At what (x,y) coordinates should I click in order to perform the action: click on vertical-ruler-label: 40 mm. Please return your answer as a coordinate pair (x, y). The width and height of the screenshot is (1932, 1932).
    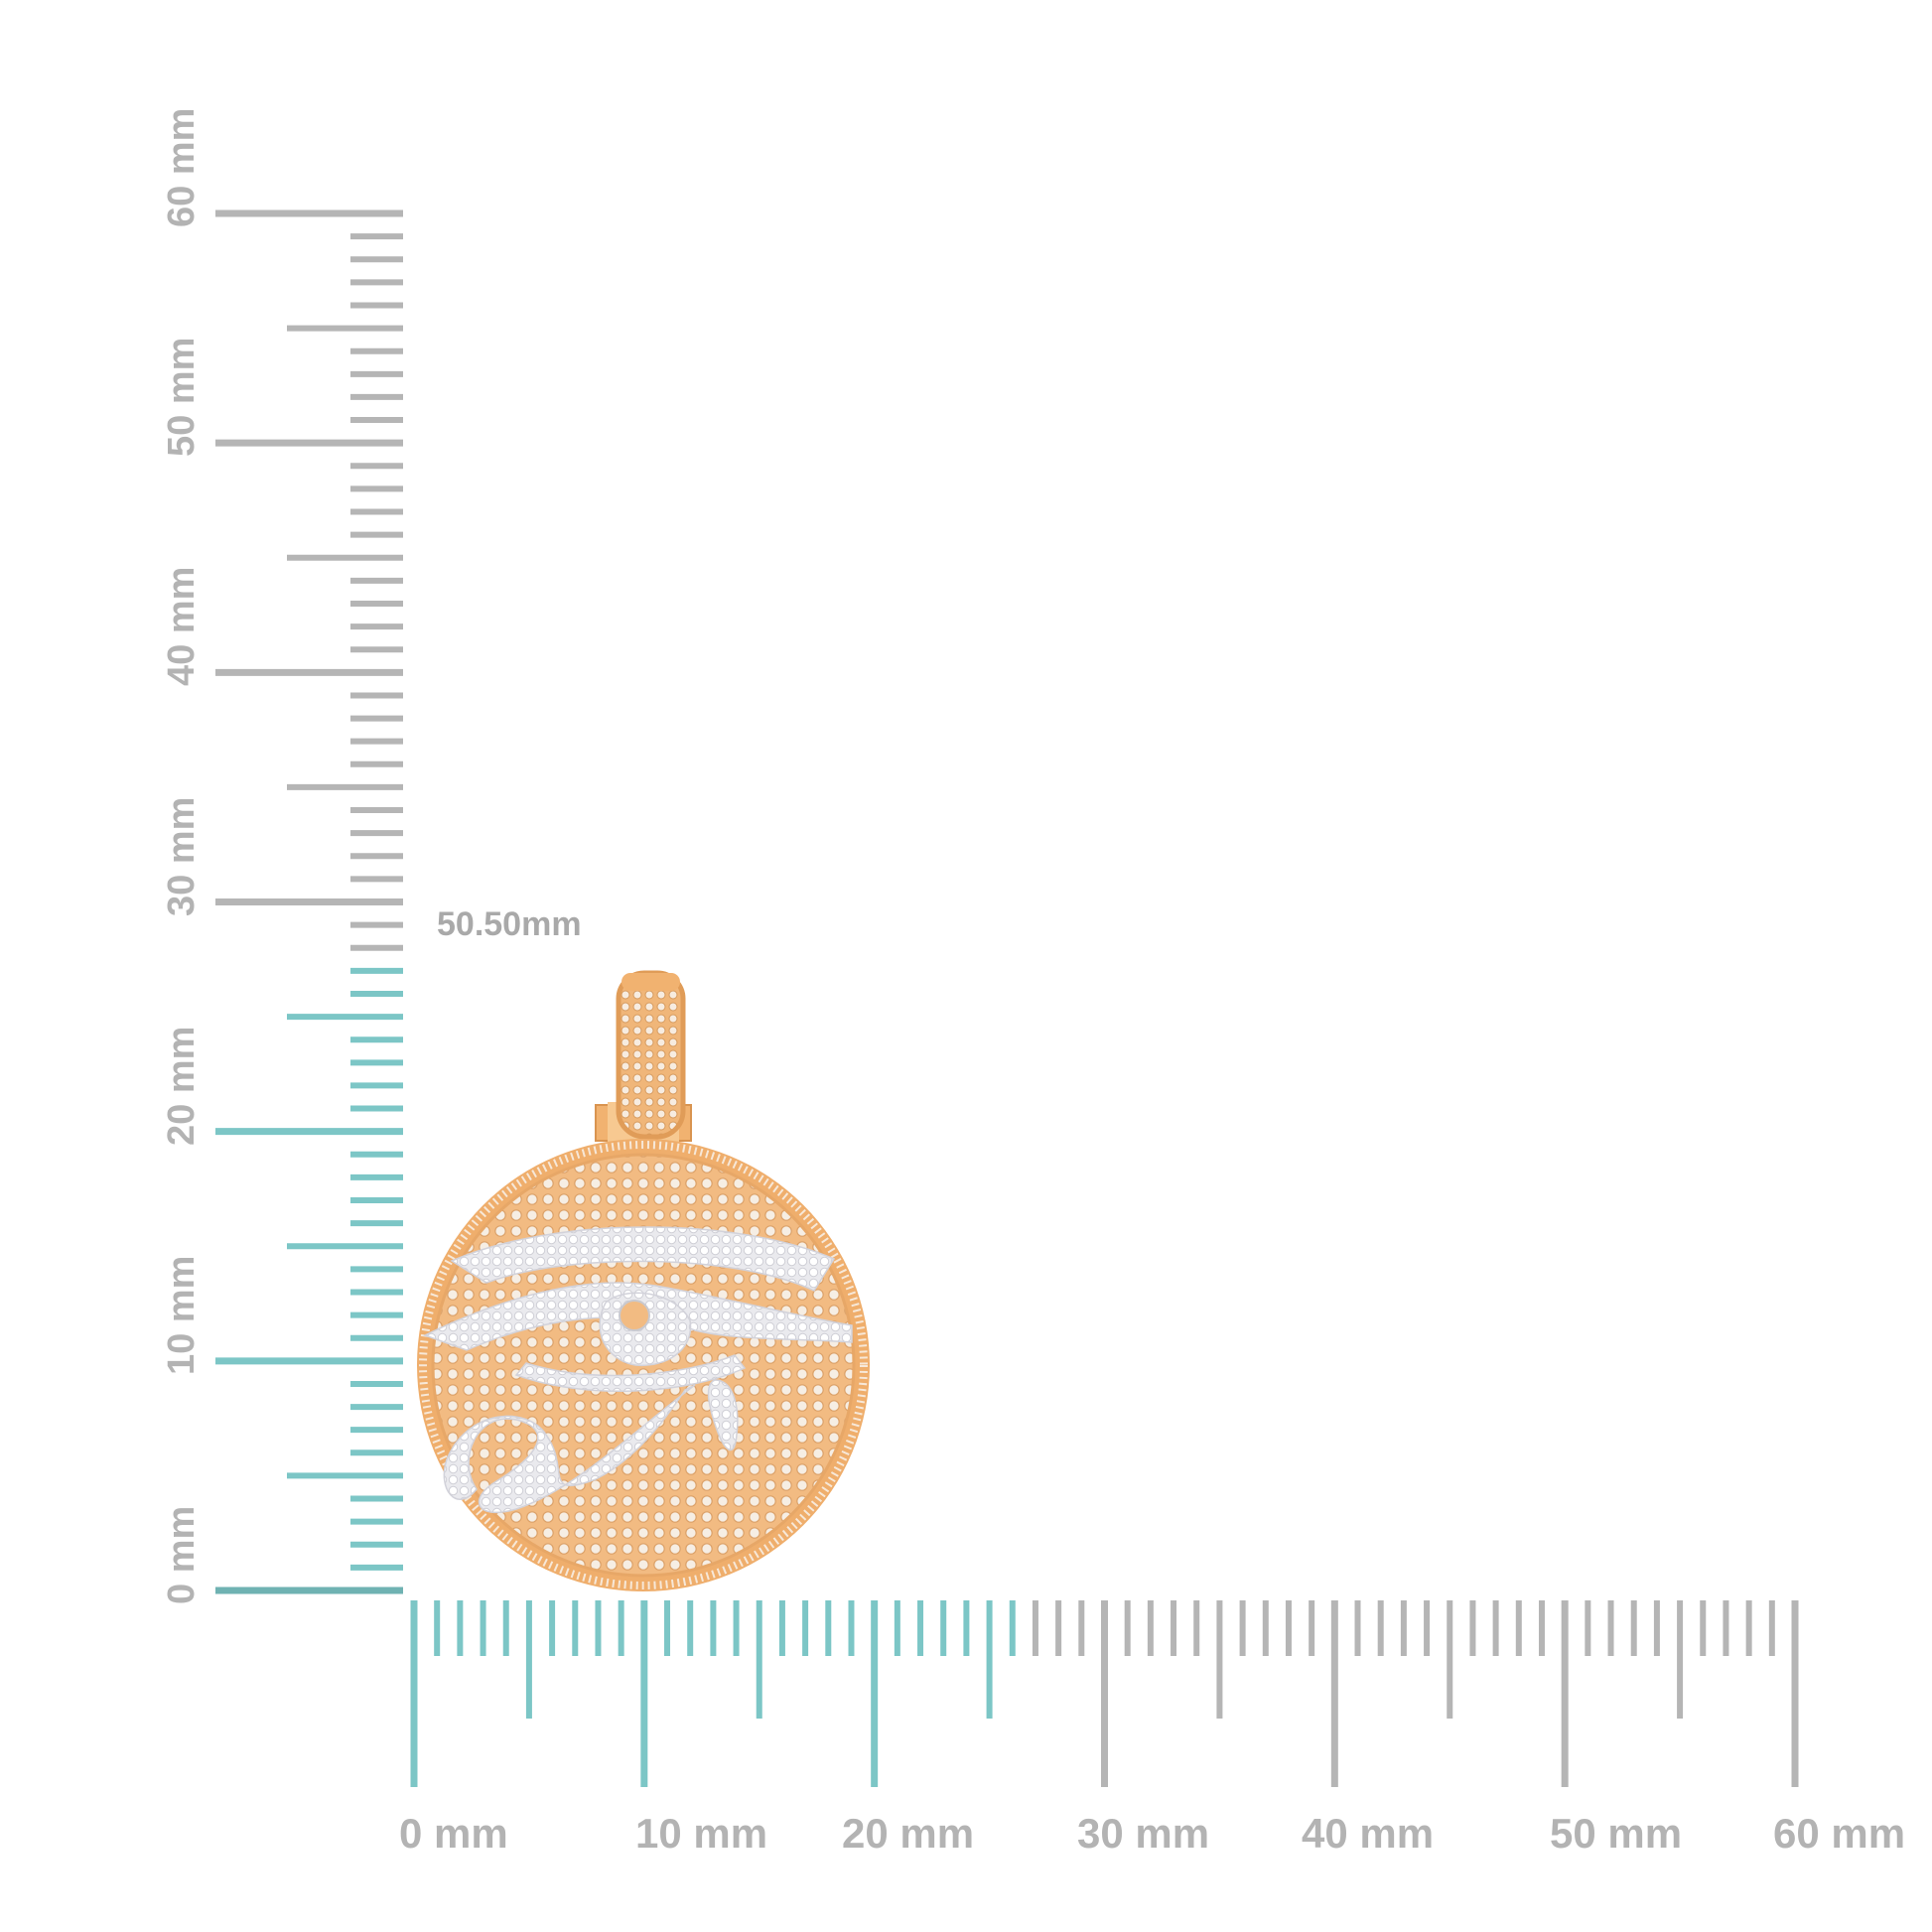
    Looking at the image, I should click on (182, 626).